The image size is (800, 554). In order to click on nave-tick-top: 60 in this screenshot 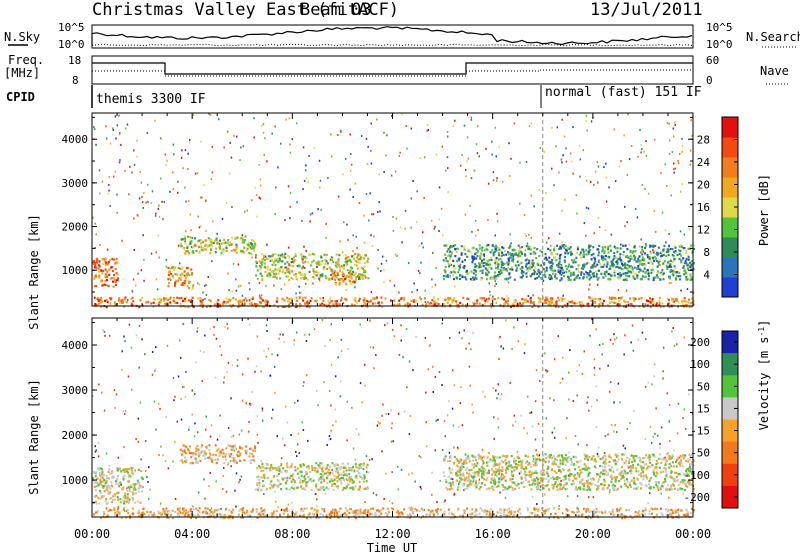, I will do `click(712, 60)`.